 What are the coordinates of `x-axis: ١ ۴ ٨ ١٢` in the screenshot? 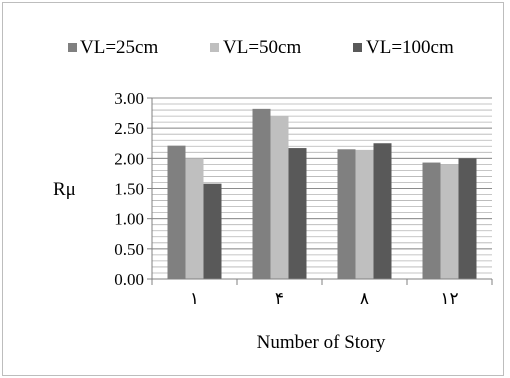 It's located at (322, 293).